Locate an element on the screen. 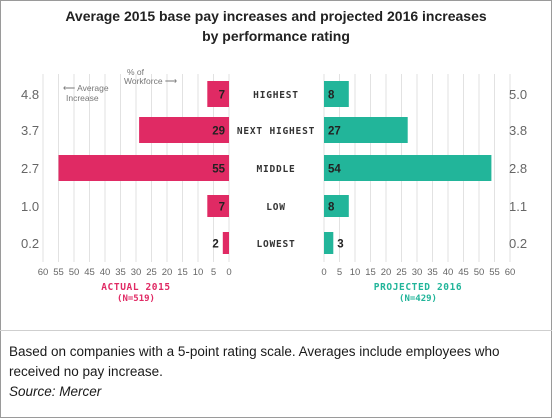  bar-value-label: 55 is located at coordinates (218, 170).